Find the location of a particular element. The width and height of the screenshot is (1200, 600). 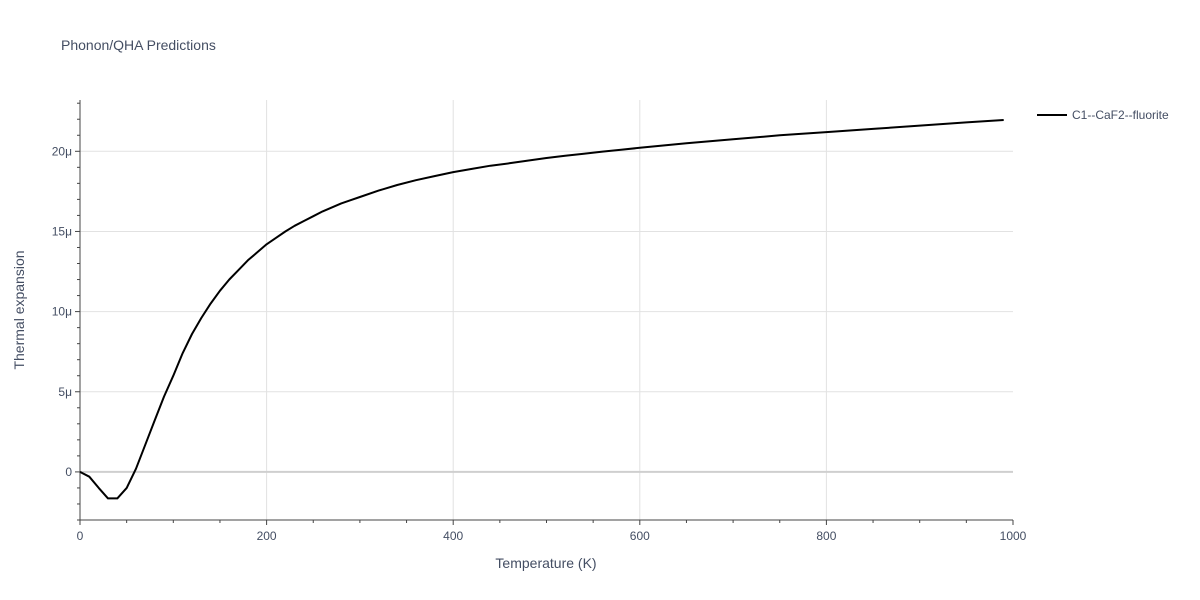

legend-item-label: C1--CaF2--fluorite is located at coordinates (1120, 115).